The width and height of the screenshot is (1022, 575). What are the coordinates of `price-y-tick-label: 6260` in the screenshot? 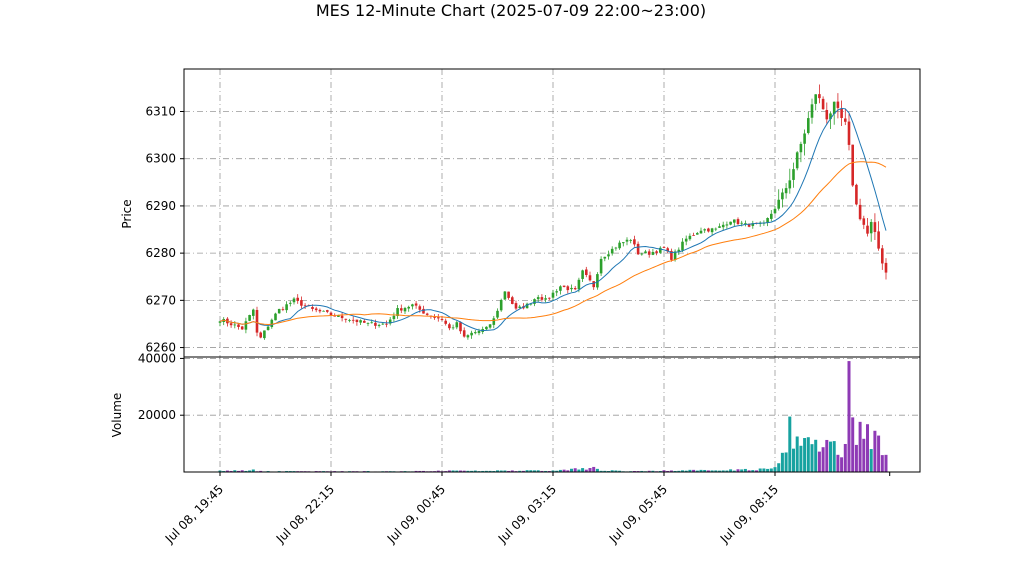 It's located at (160, 348).